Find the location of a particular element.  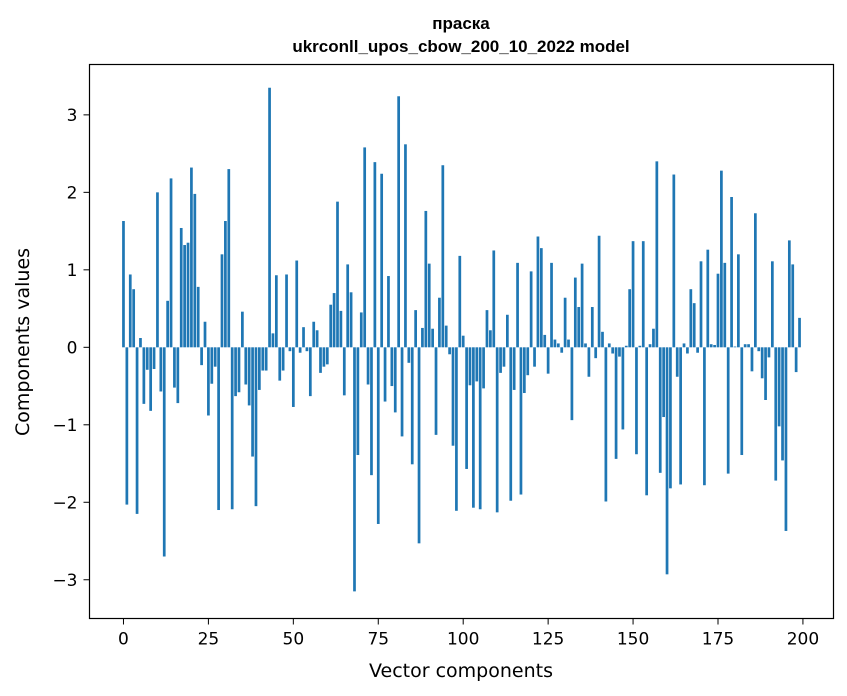

x-tick-label: 100 is located at coordinates (463, 640).